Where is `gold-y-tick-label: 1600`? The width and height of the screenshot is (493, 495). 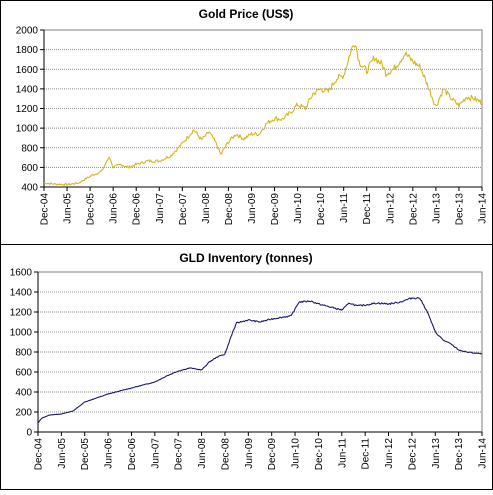 gold-y-tick-label: 1600 is located at coordinates (27, 70).